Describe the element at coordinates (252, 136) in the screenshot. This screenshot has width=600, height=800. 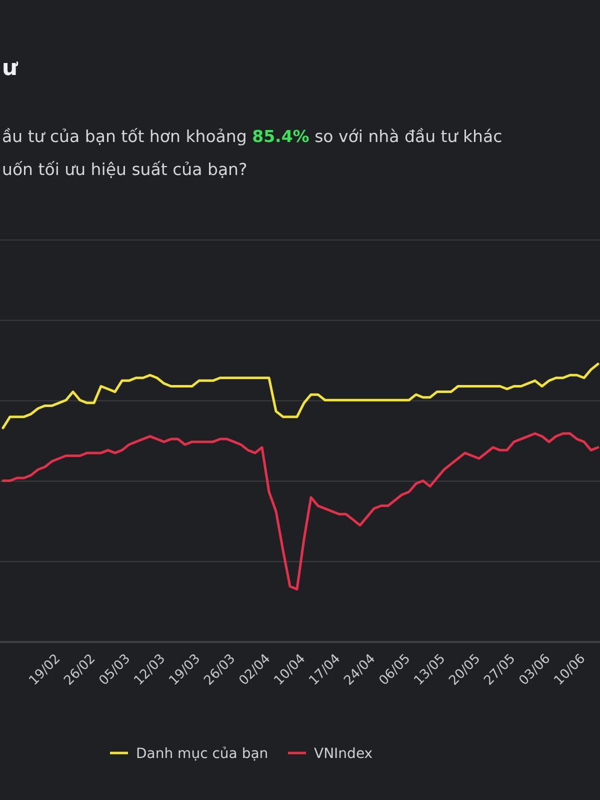
I see `chart-subtitle: ầu tư của bạn tốt hơn khoảng 85.4% so với nhà đầu tư khác` at that location.